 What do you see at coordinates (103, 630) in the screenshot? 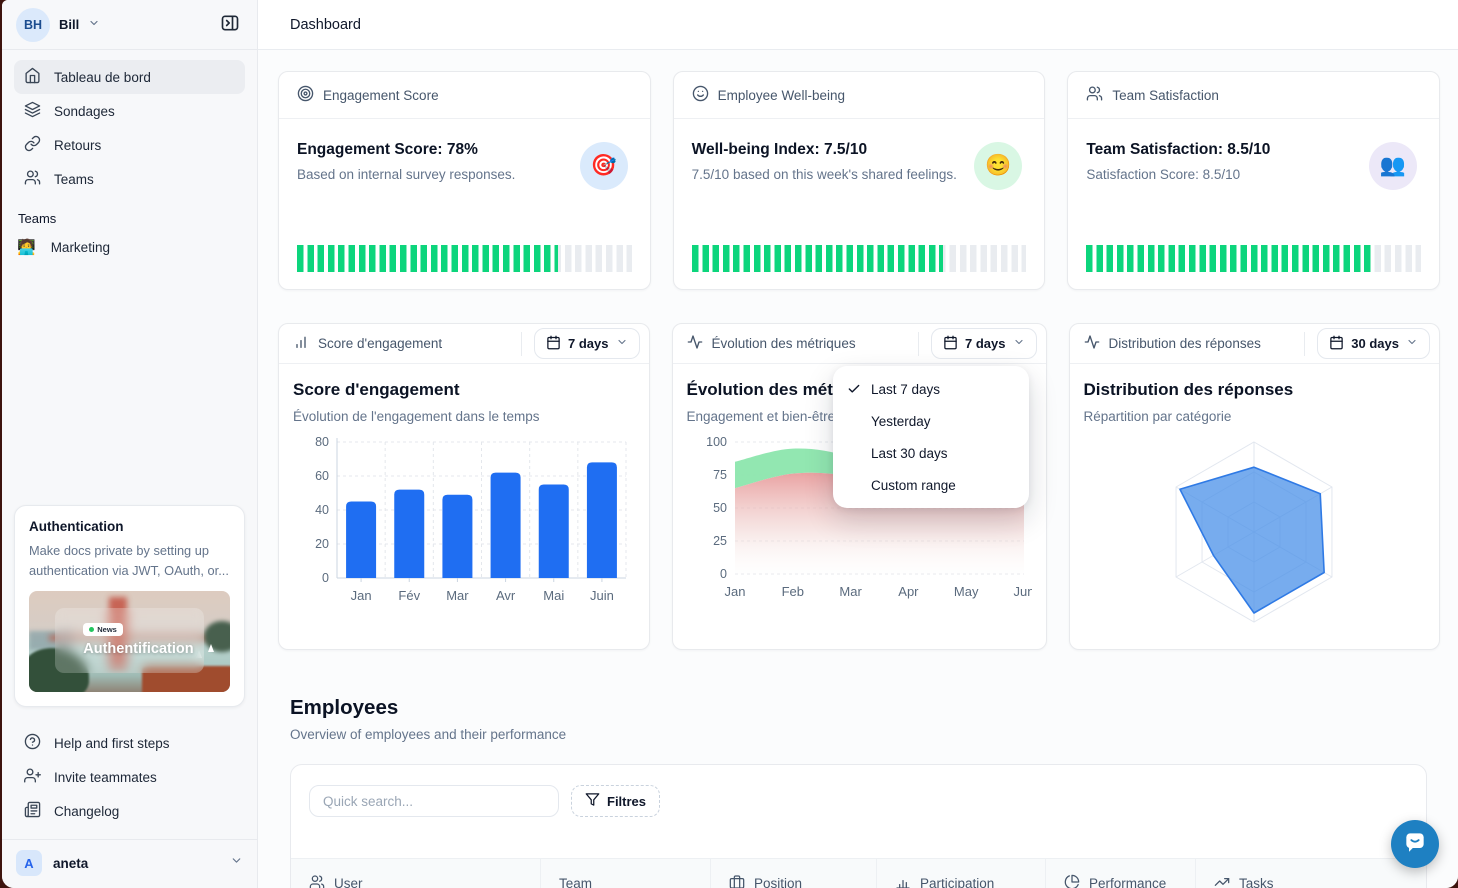
I see `news-badge: News` at bounding box center [103, 630].